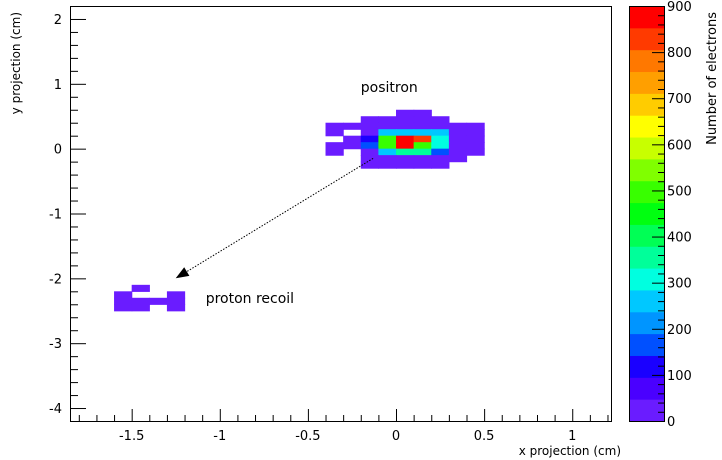 The height and width of the screenshot is (460, 722). Describe the element at coordinates (679, 376) in the screenshot. I see `z-tick-label: 100` at that location.